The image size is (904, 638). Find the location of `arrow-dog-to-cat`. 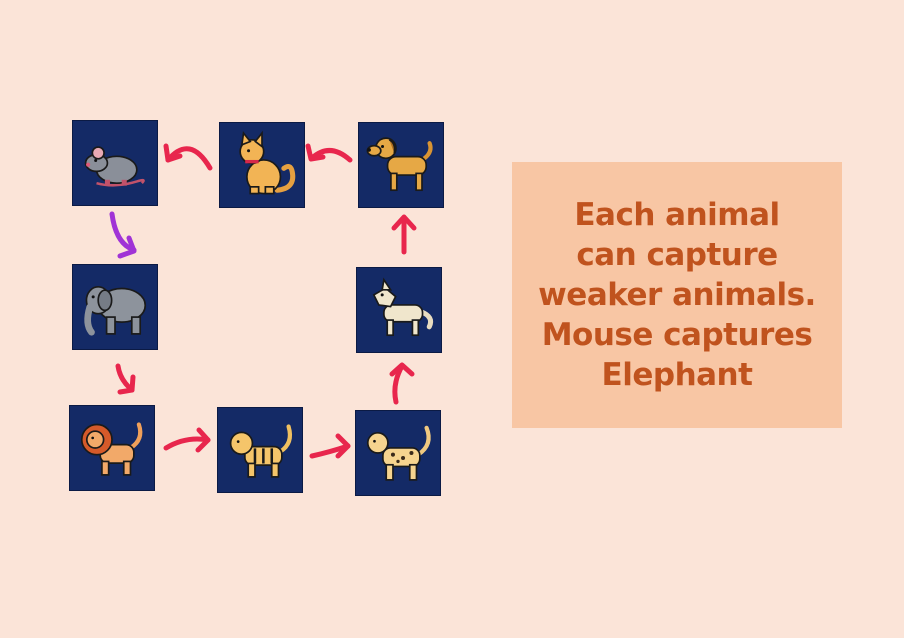

arrow-dog-to-cat is located at coordinates (329, 153).